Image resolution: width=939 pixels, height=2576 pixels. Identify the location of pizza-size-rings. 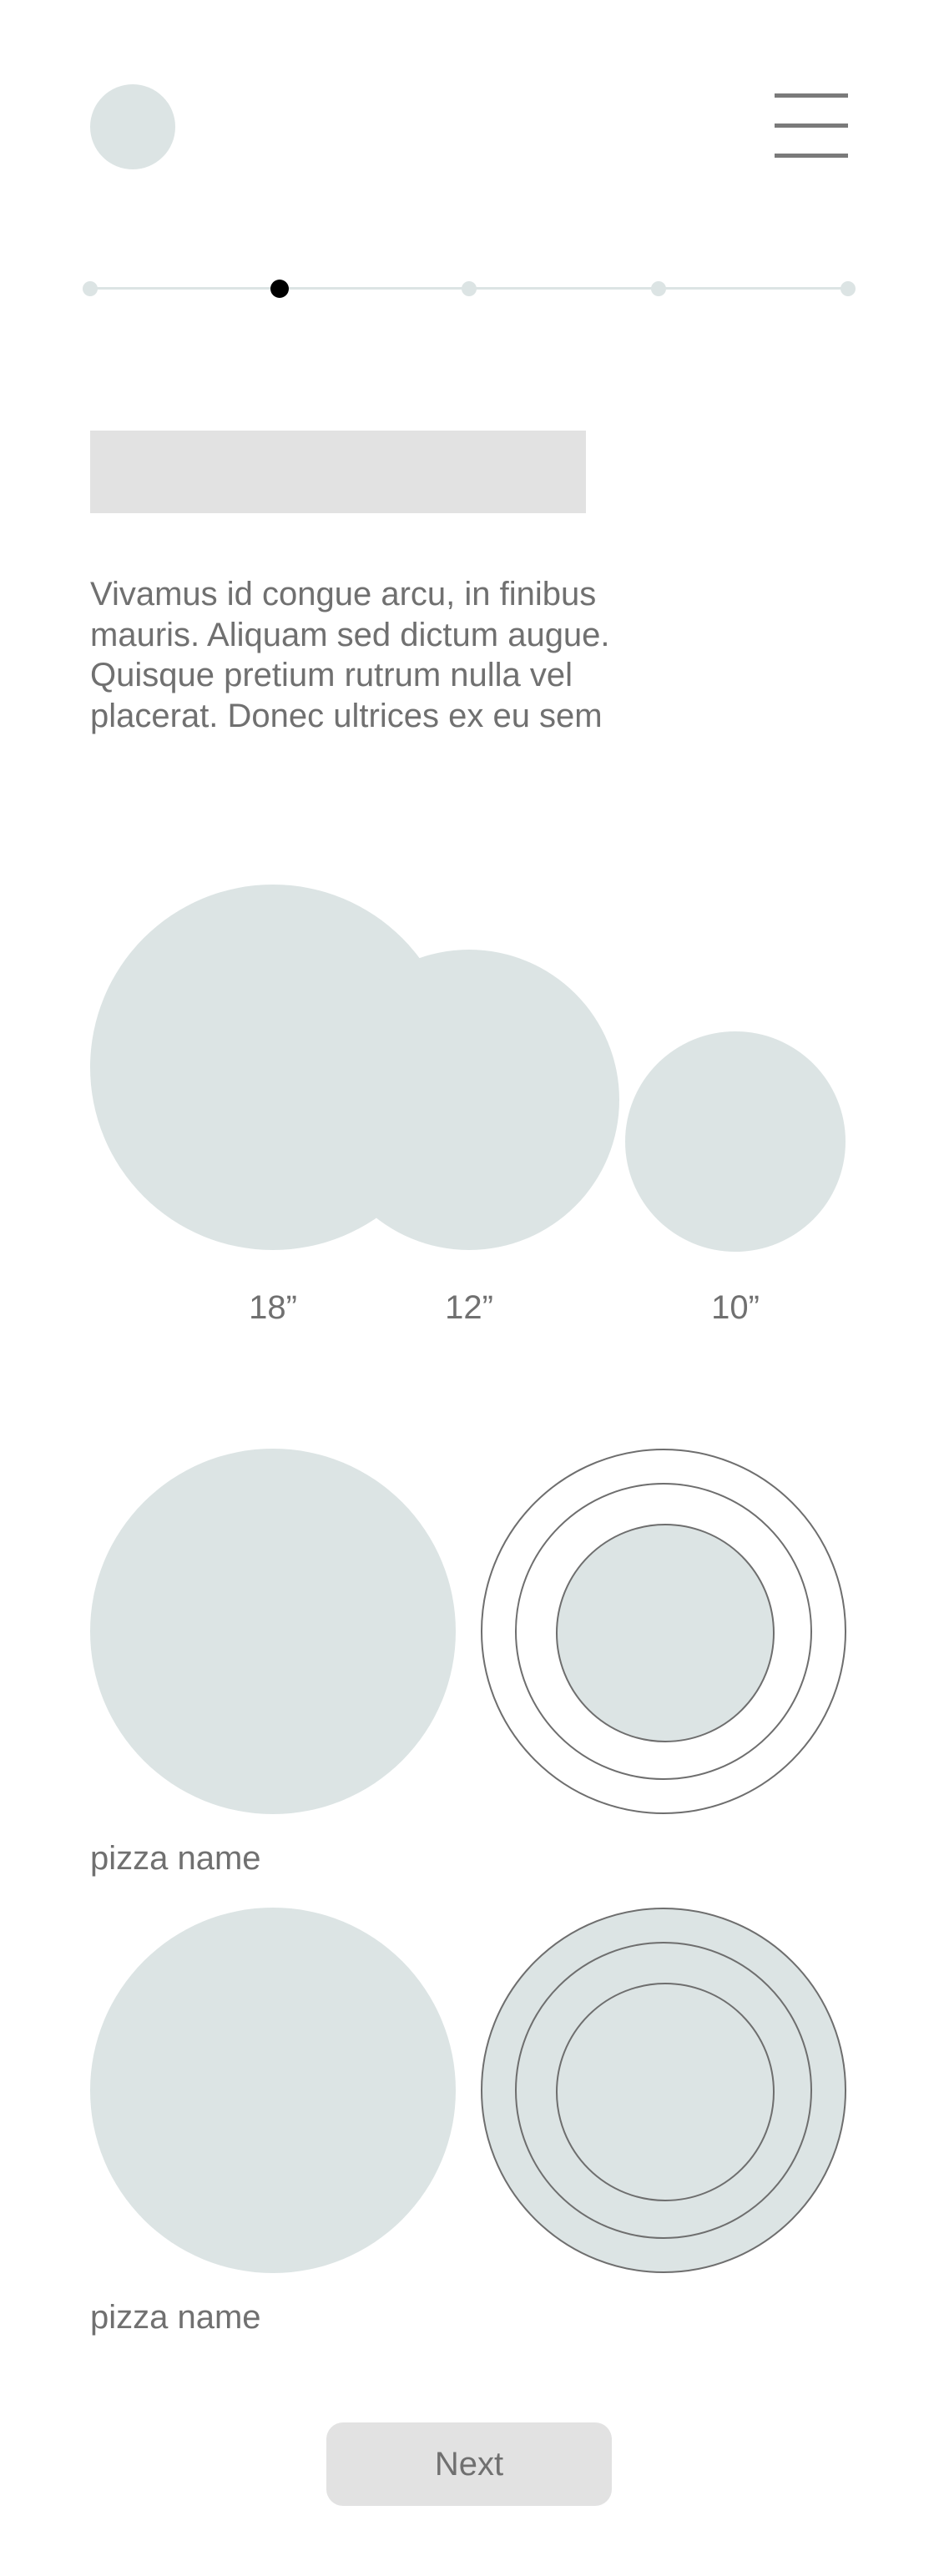
(663, 1631).